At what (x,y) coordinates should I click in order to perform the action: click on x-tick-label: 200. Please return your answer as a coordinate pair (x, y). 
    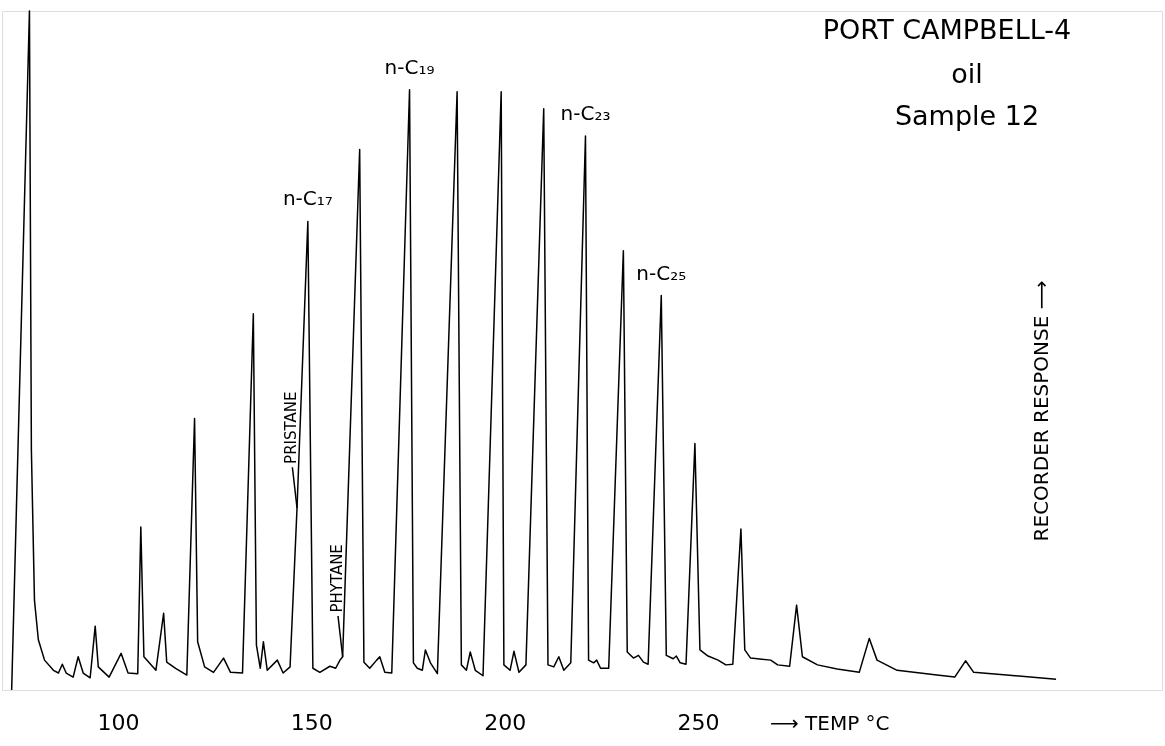
    Looking at the image, I should click on (505, 722).